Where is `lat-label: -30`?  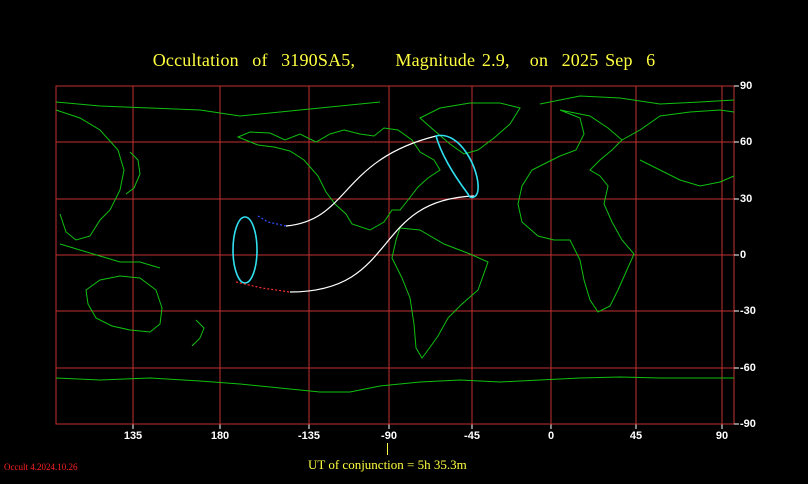
lat-label: -30 is located at coordinates (748, 311).